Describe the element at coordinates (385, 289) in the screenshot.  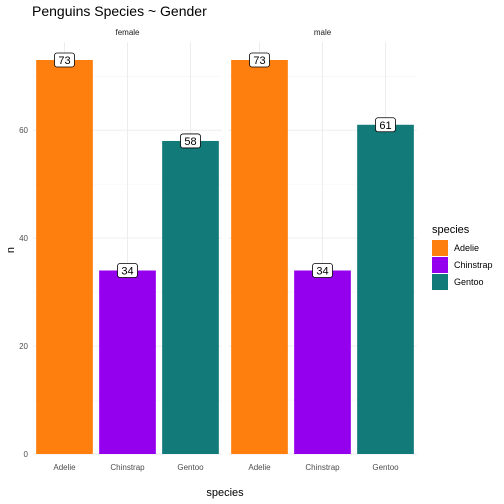
I see `bar-gentoo-male` at that location.